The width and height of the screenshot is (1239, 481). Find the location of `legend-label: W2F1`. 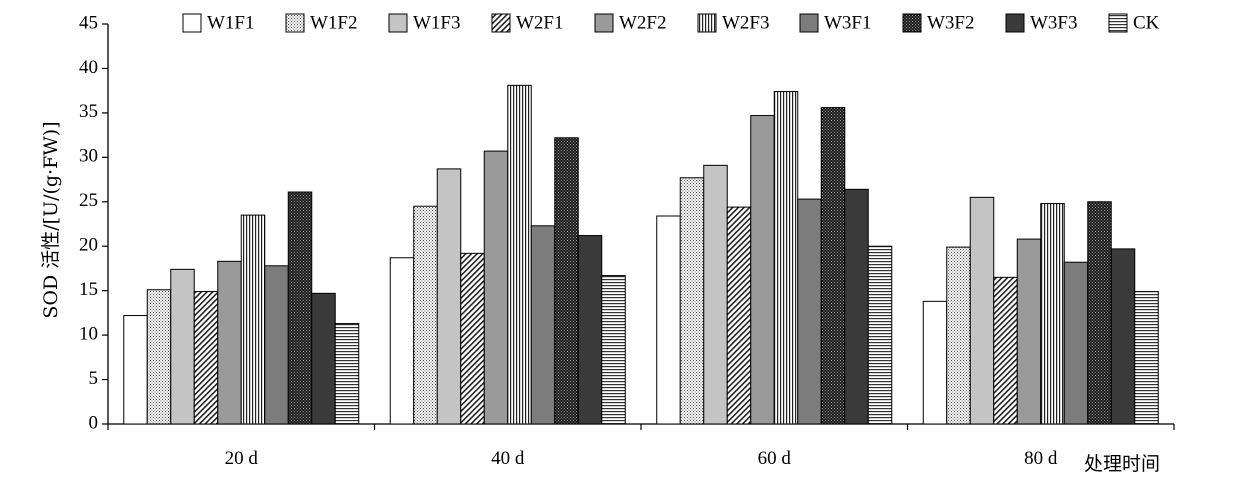

legend-label: W2F1 is located at coordinates (540, 22).